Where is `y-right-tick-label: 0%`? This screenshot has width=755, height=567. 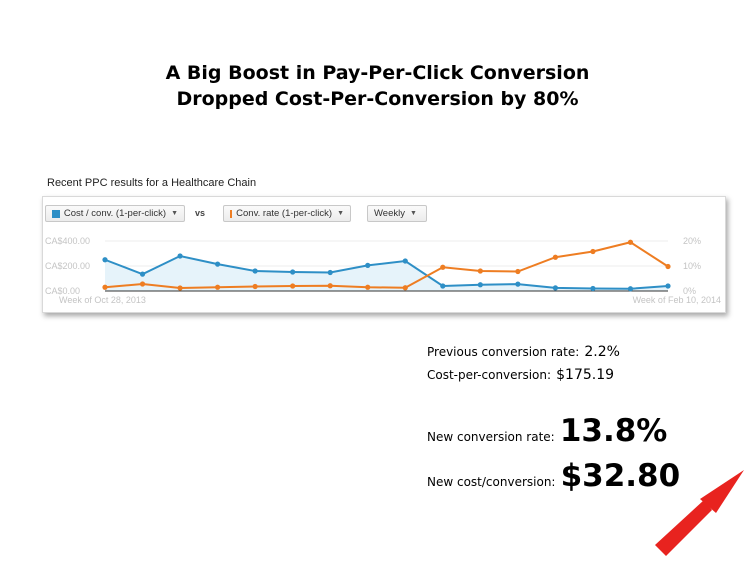 y-right-tick-label: 0% is located at coordinates (689, 291).